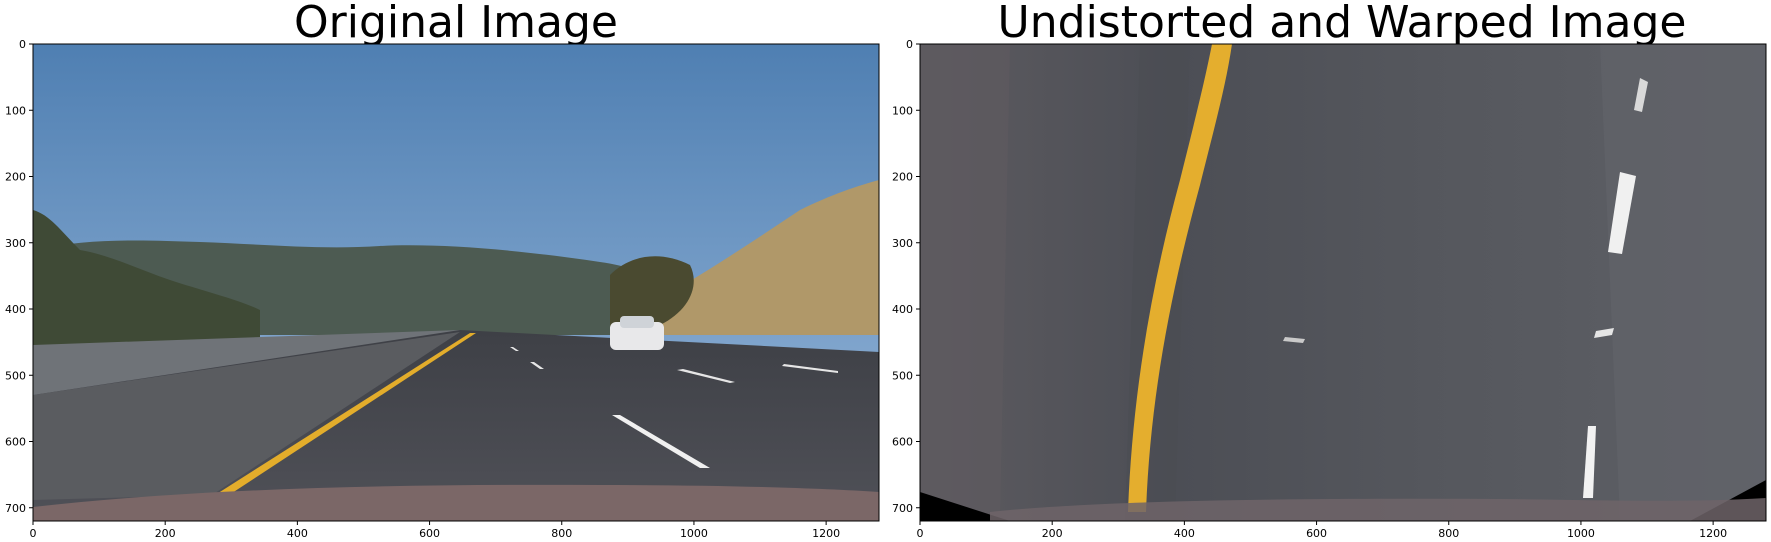  I want to click on right-panel-title: Undistorted and Warped Image, so click(1342, 24).